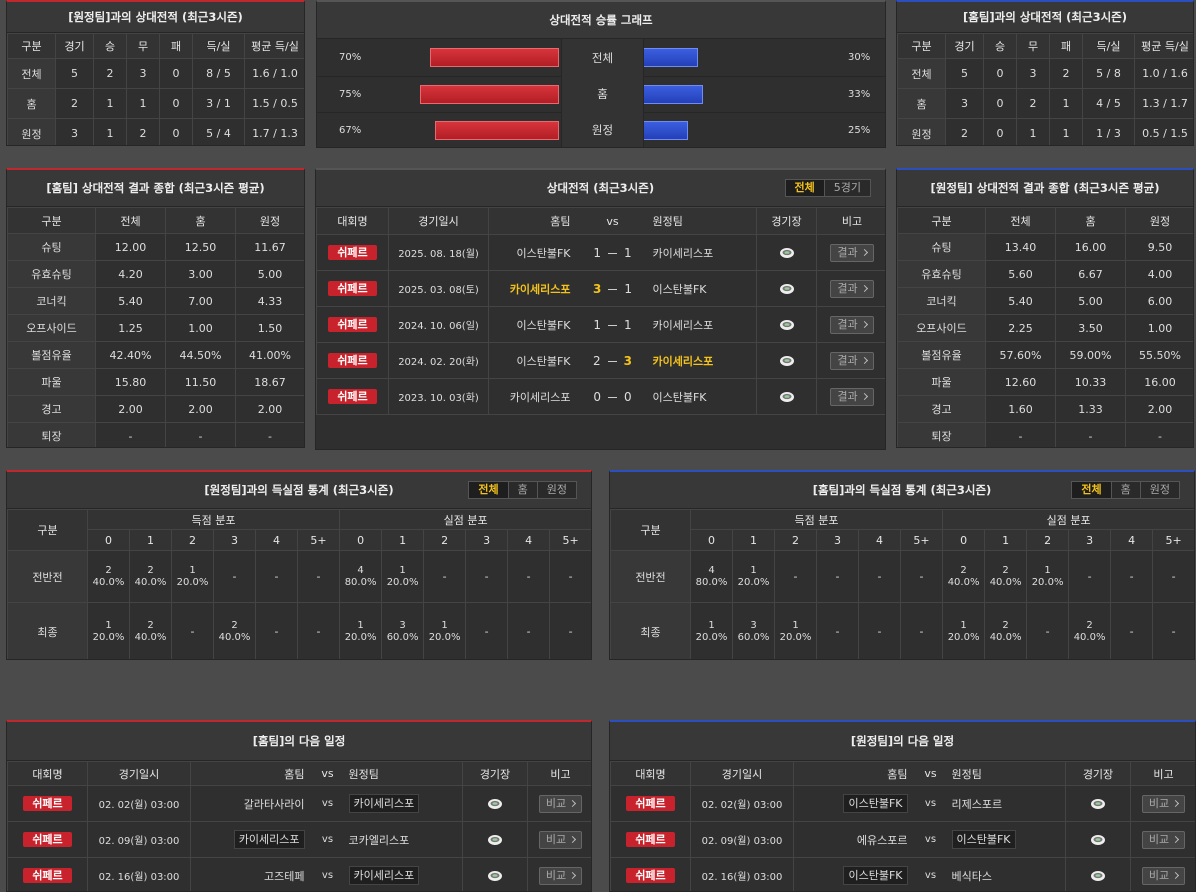 This screenshot has height=892, width=1196. I want to click on panel-title: 상대전적 (최근3시즌) 전체 5경기, so click(600, 188).